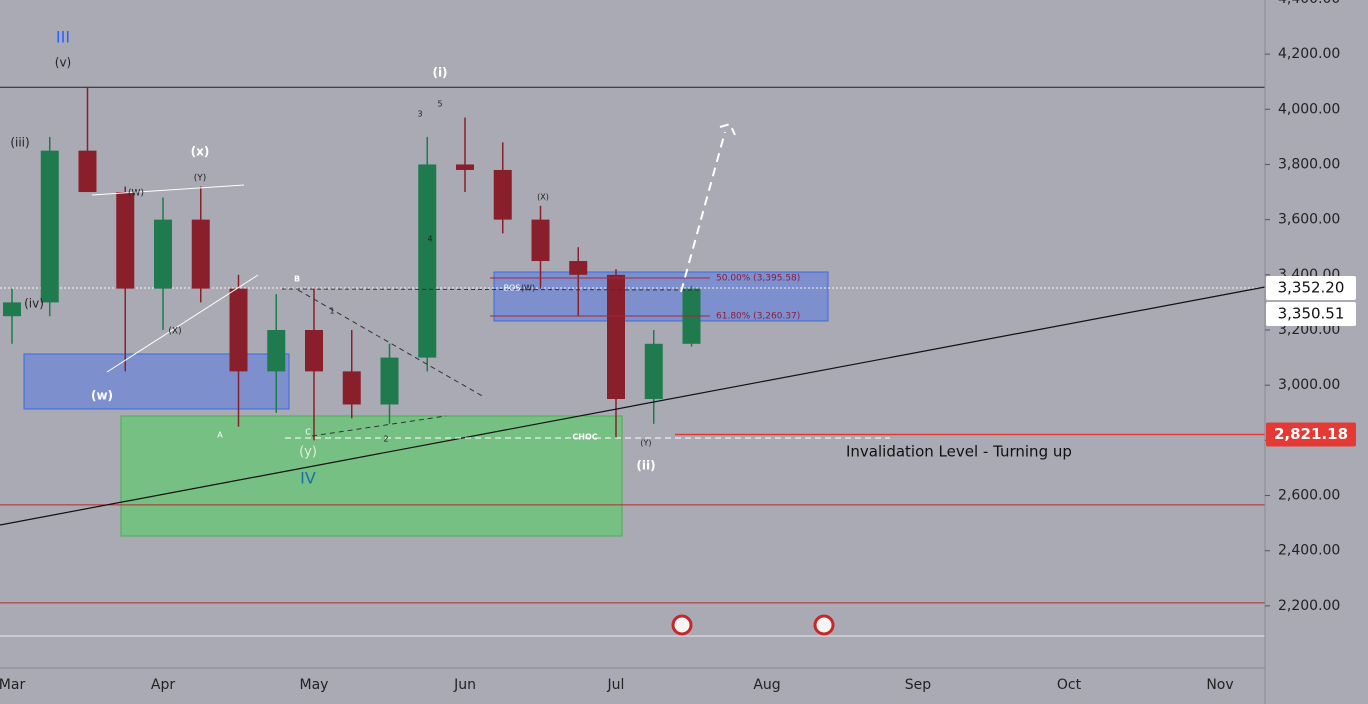 The height and width of the screenshot is (704, 1368). Describe the element at coordinates (331, 311) in the screenshot. I see `annotation: 1` at that location.